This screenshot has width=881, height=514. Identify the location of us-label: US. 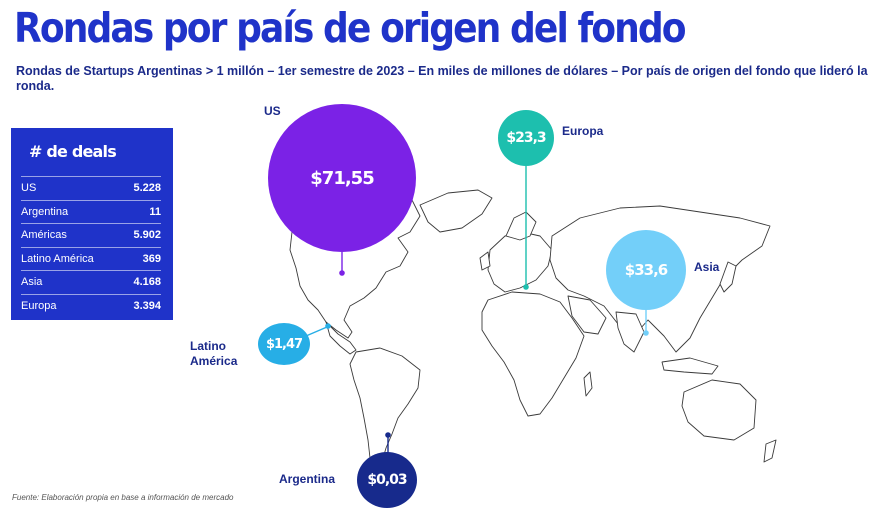
(272, 111).